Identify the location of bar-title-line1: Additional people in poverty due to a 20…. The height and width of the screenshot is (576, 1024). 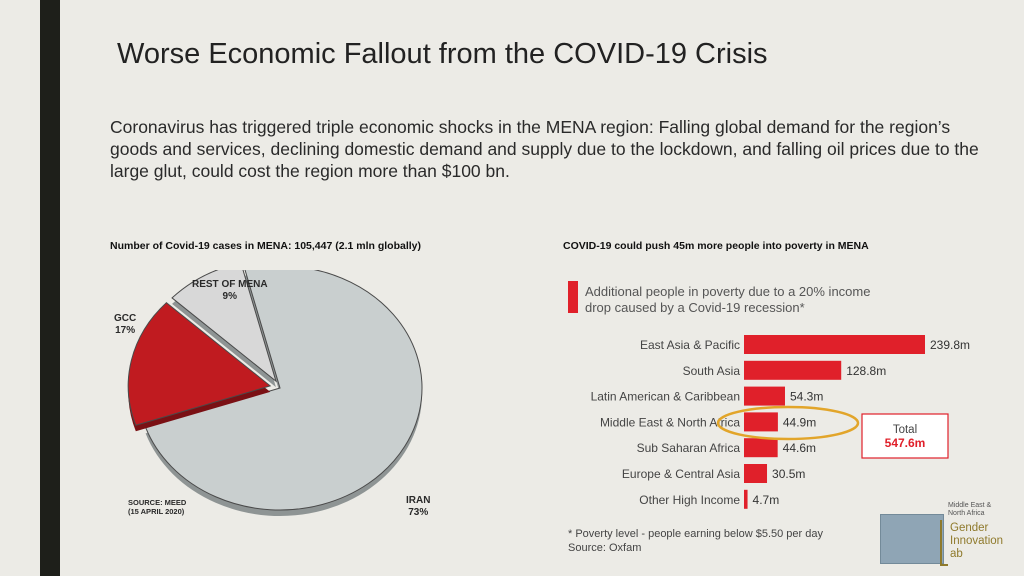
(727, 291).